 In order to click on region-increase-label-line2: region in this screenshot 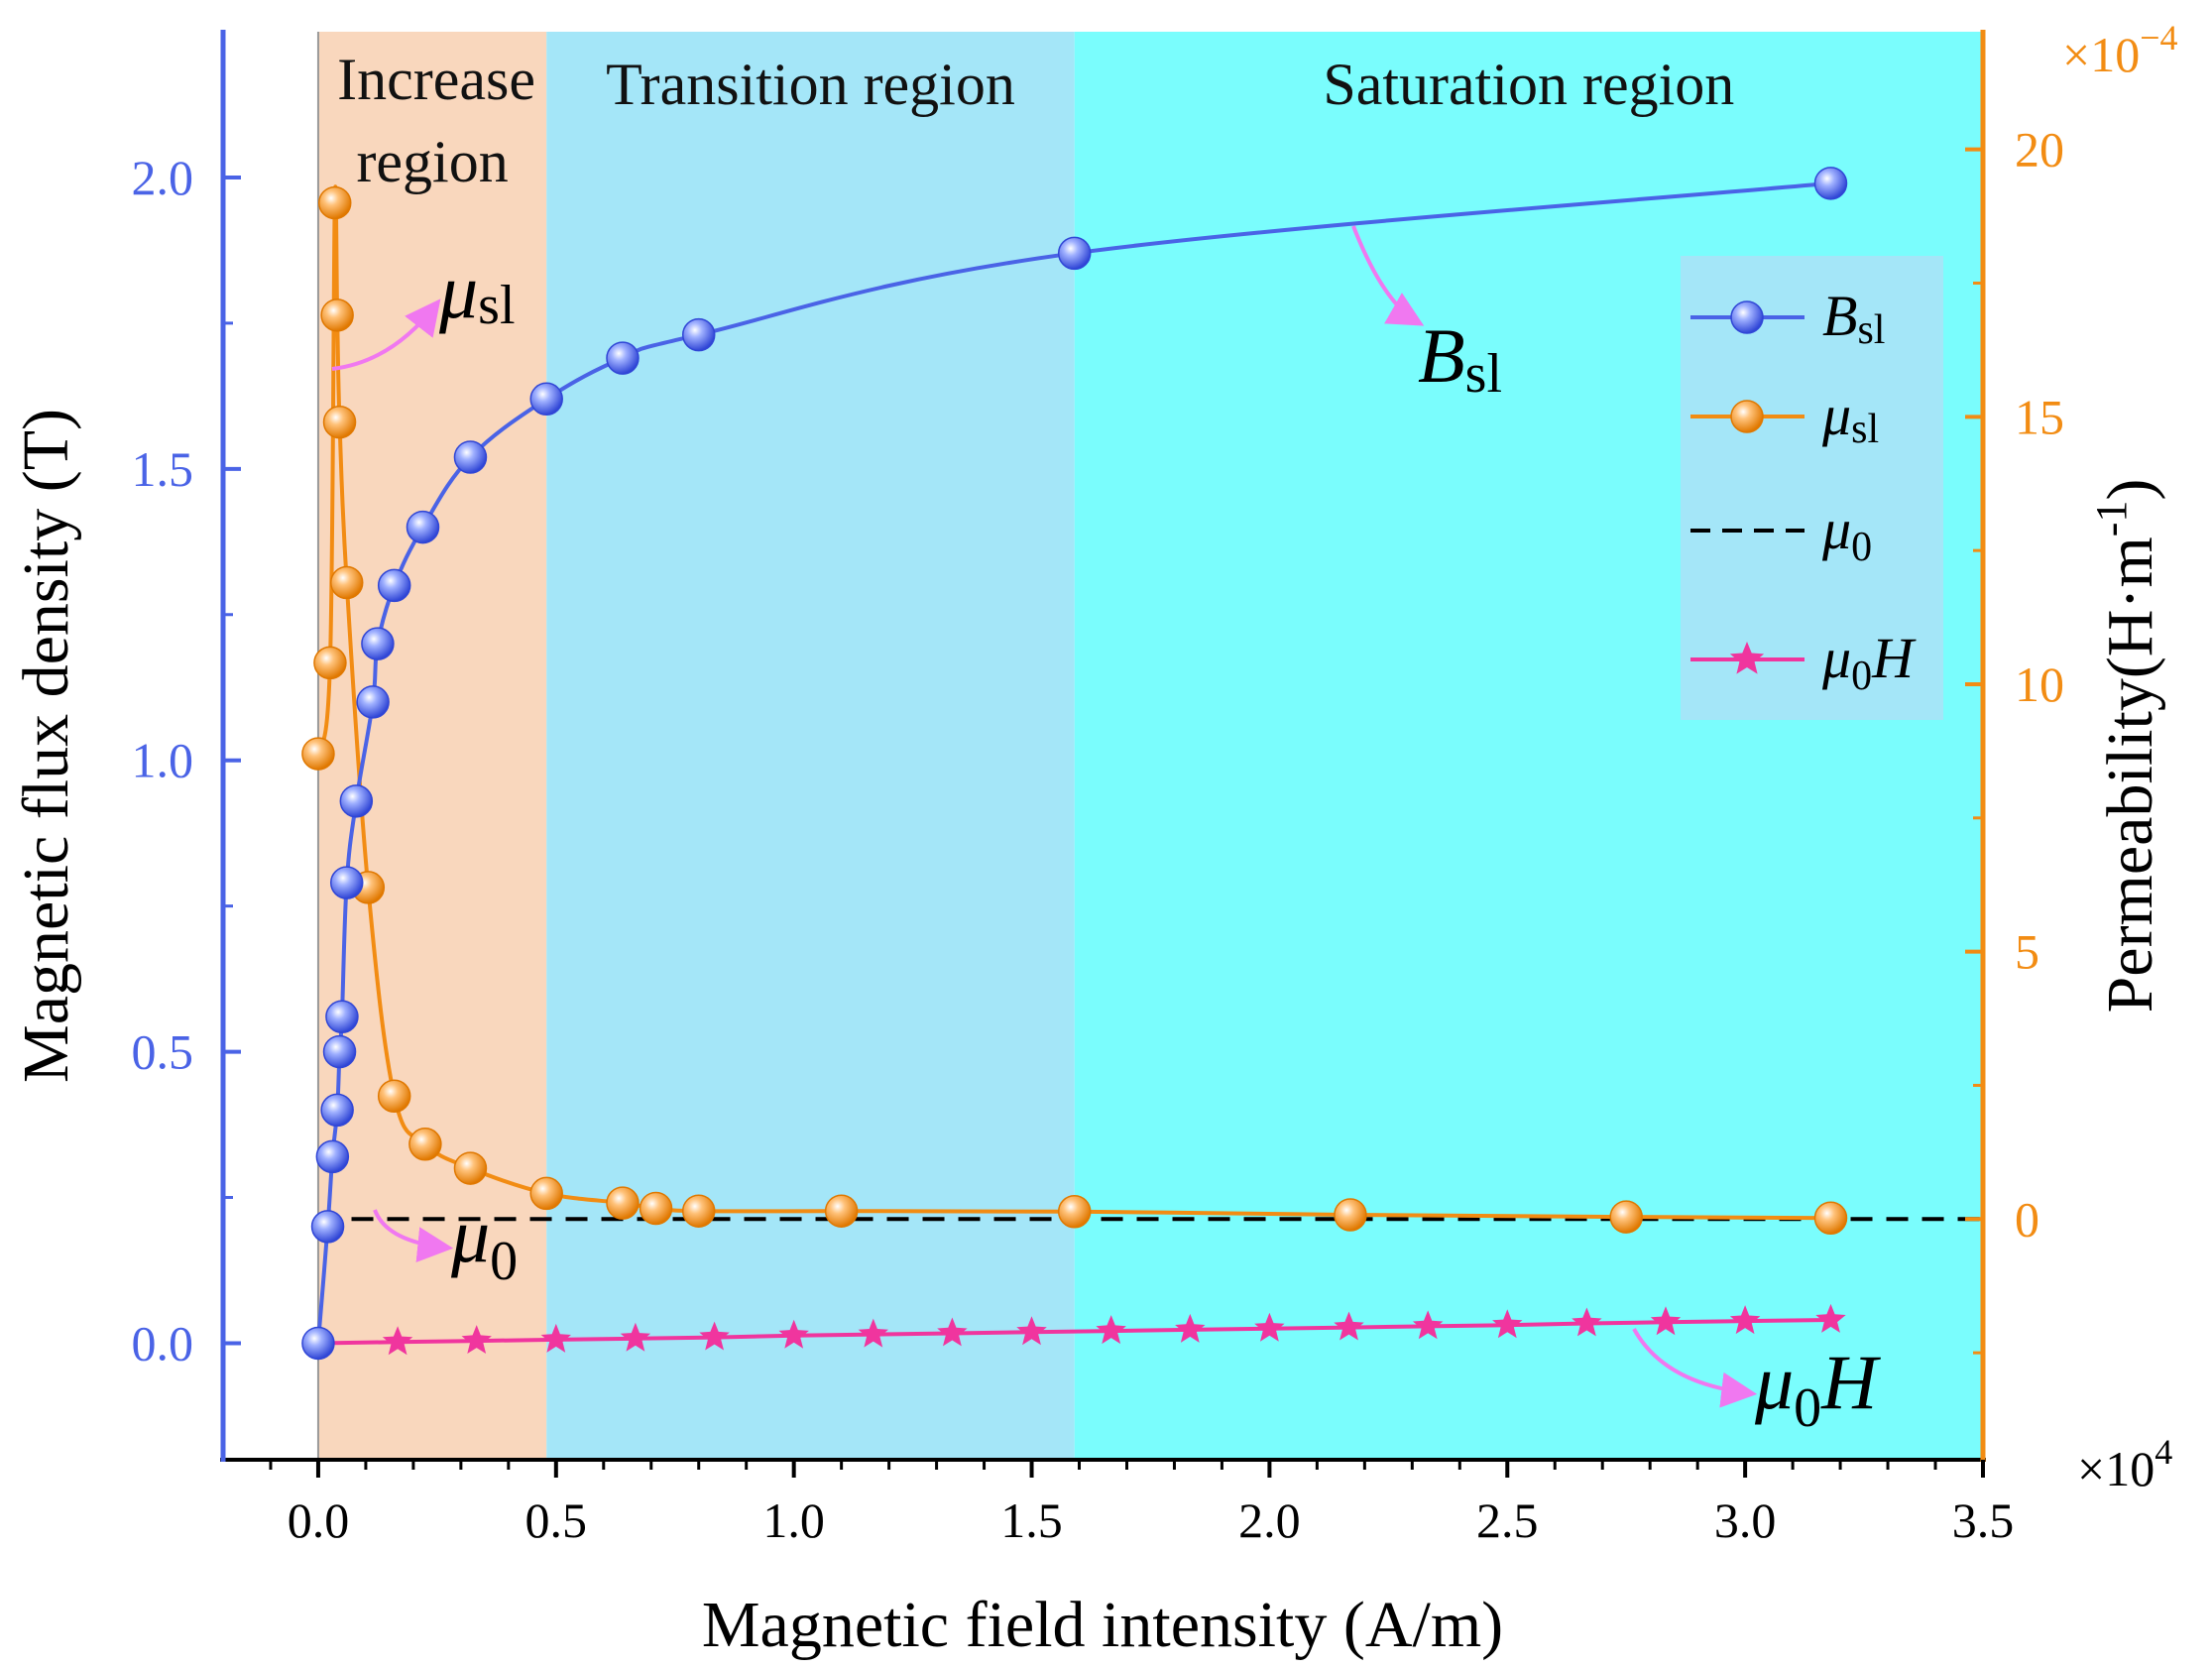, I will do `click(432, 162)`.